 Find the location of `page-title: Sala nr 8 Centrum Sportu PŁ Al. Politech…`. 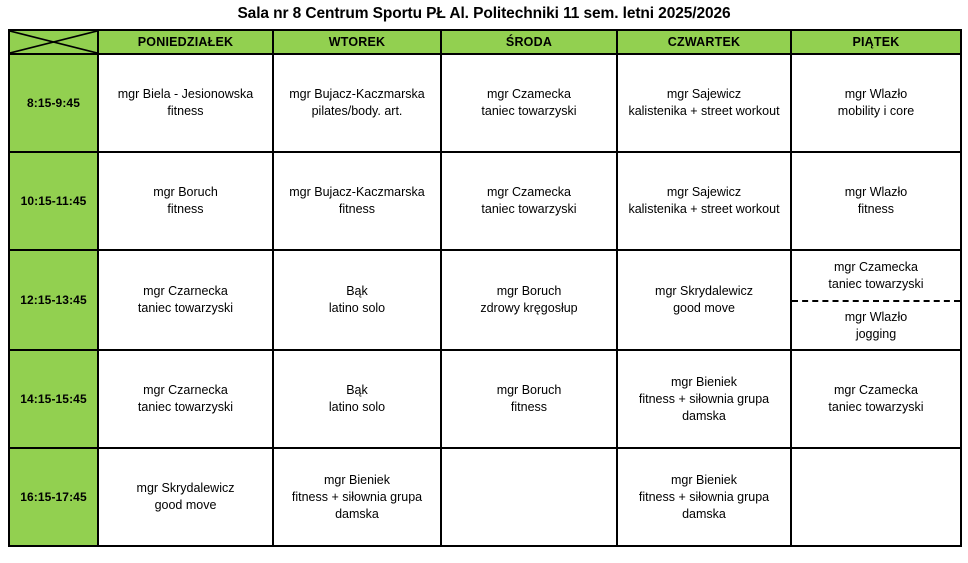

page-title: Sala nr 8 Centrum Sportu PŁ Al. Politech… is located at coordinates (484, 13).